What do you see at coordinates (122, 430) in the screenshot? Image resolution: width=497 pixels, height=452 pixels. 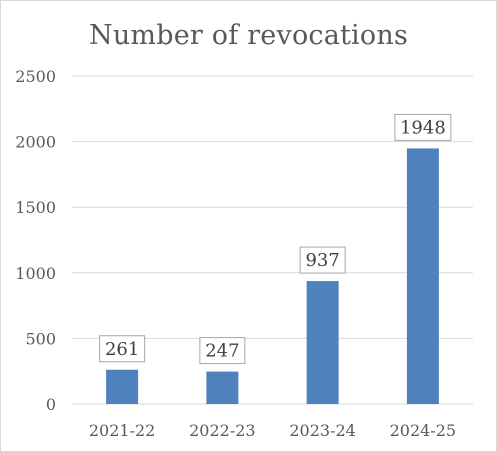 I see `x-tick-label: 2021-22` at bounding box center [122, 430].